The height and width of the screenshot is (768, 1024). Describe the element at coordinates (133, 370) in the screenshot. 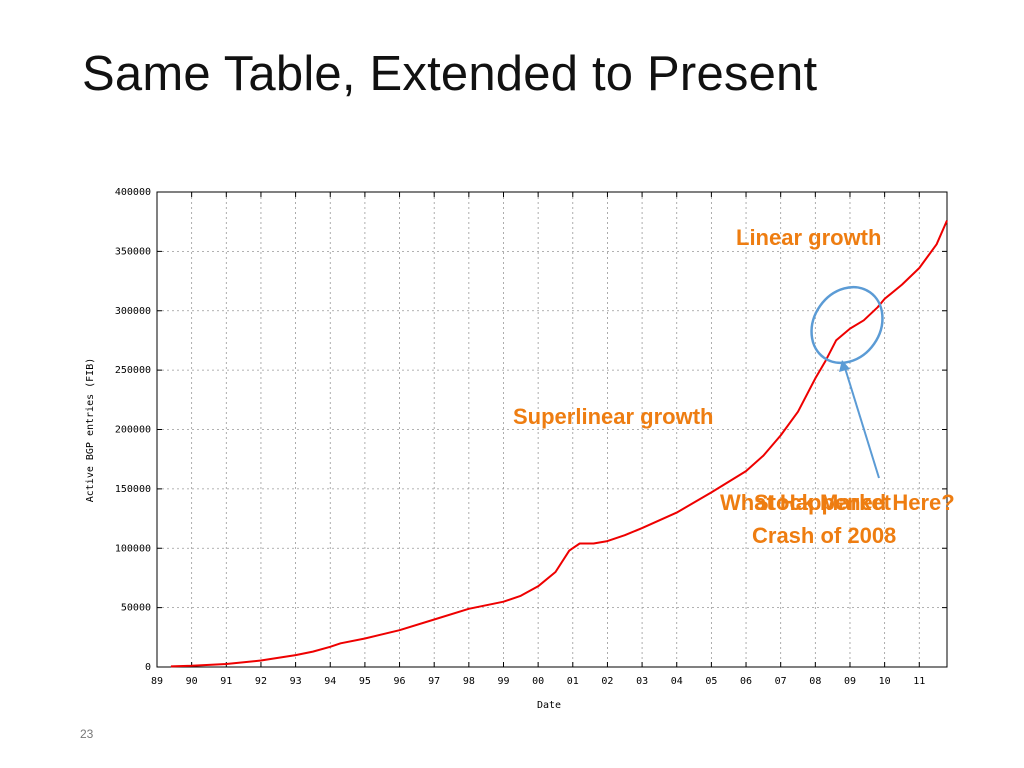

I see `y-tick-label: 250000` at that location.